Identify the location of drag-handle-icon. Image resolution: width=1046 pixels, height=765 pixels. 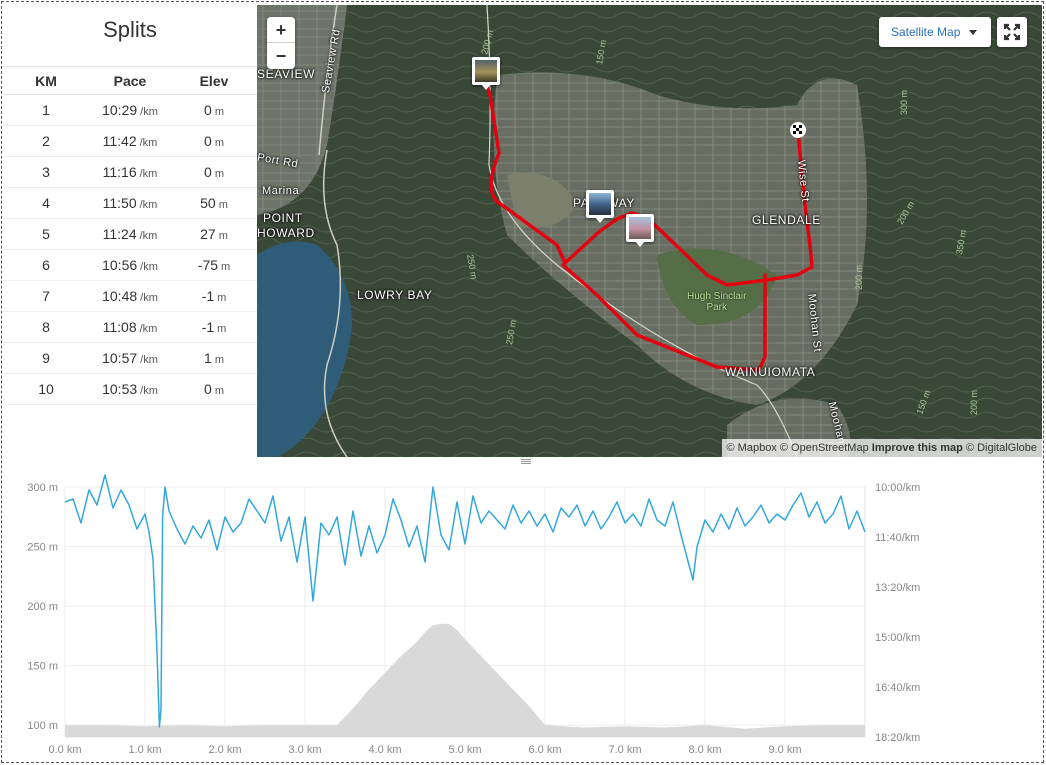
(526, 461).